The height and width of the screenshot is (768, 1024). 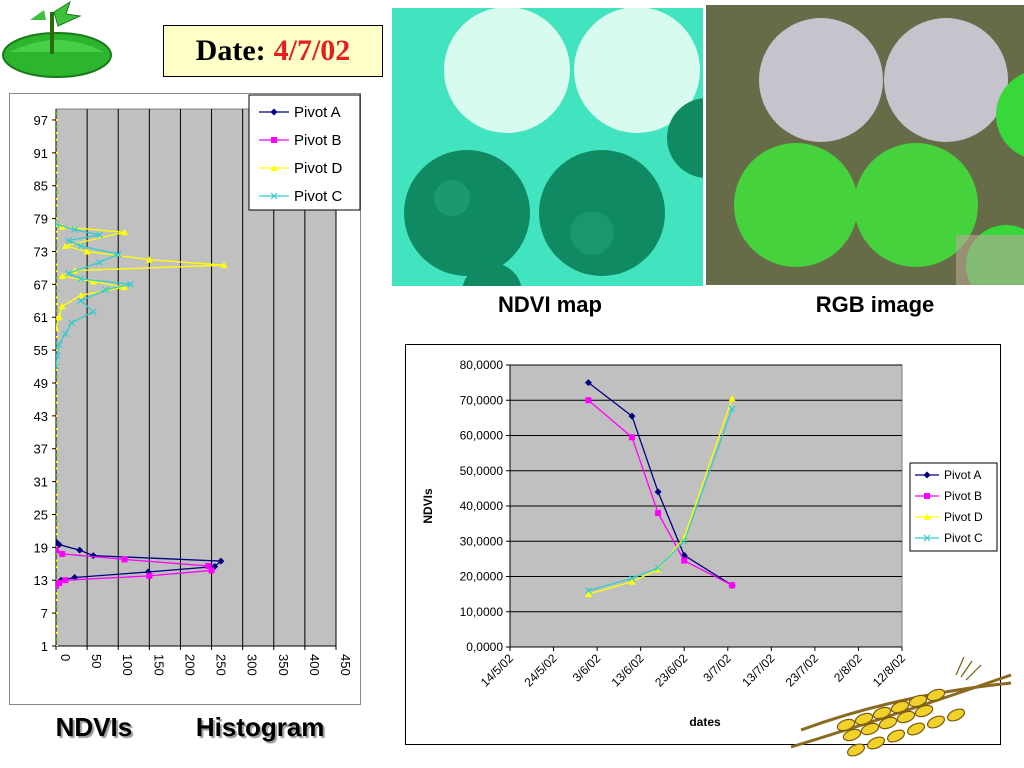 I want to click on timeseries-y-tick-label: 50,0000, so click(x=482, y=471).